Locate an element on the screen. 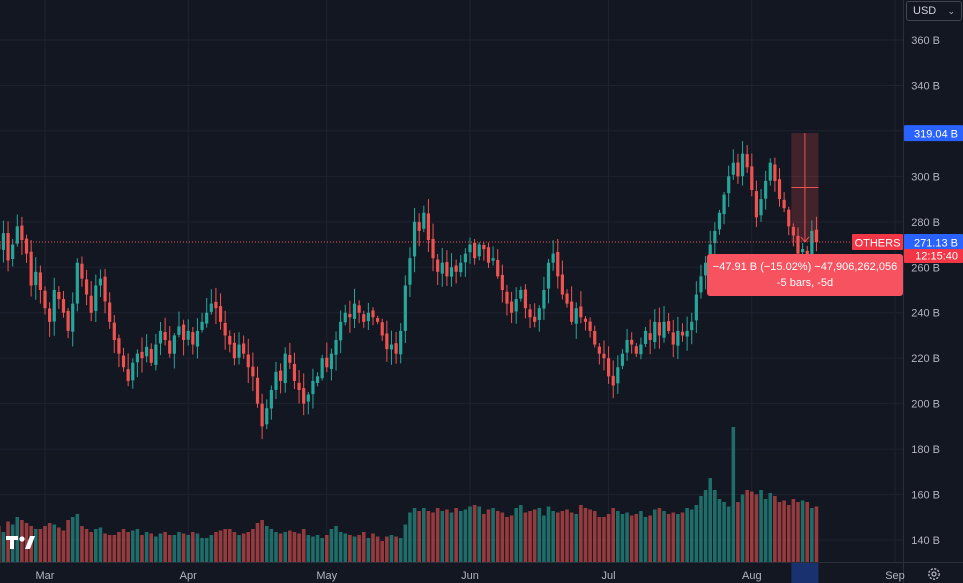 Image resolution: width=963 pixels, height=583 pixels. currency-dropdown: USD ⌄ is located at coordinates (934, 11).